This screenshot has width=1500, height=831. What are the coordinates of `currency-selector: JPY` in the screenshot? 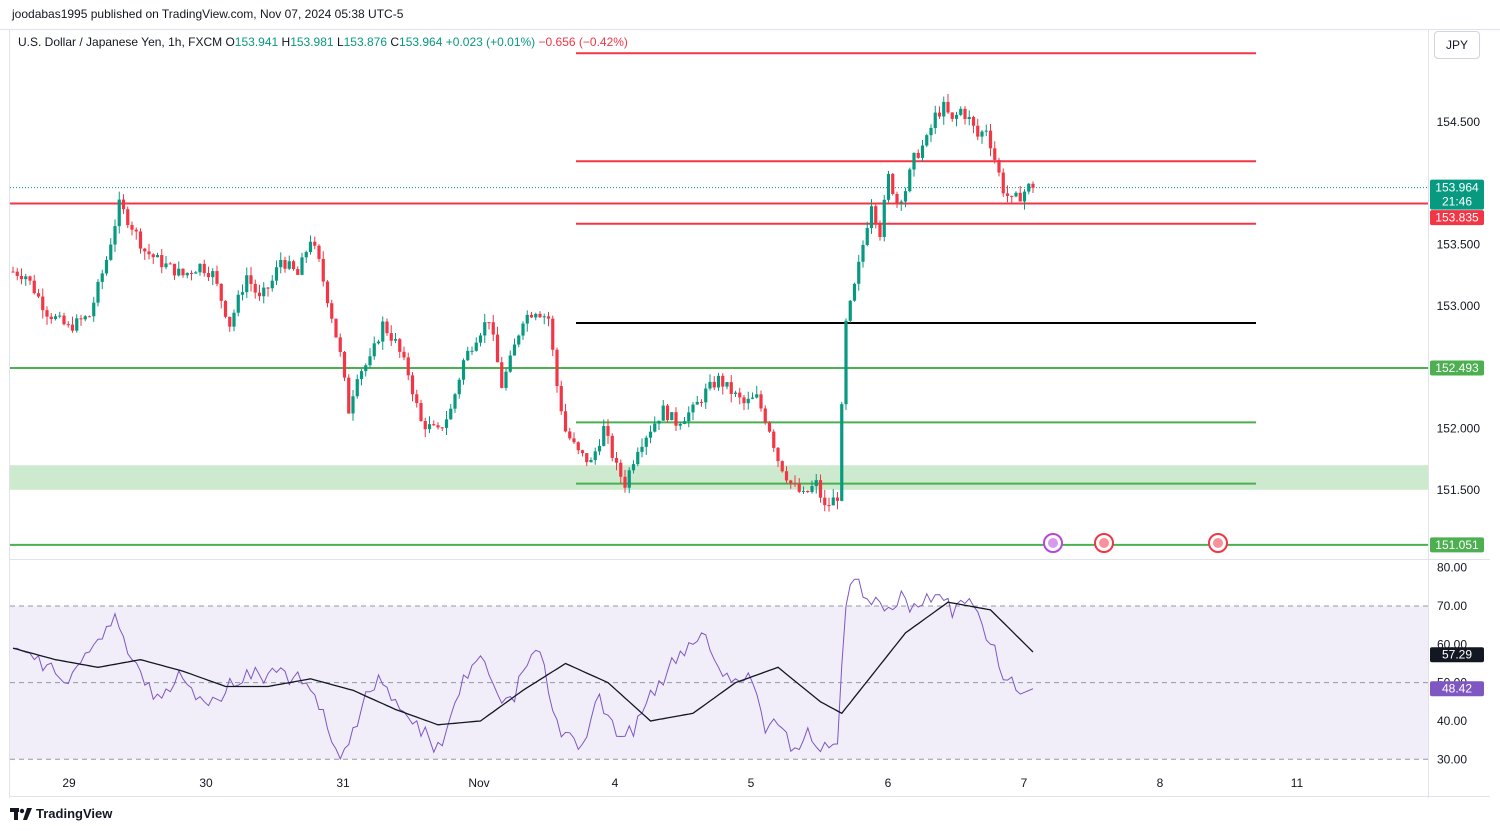 It's located at (1457, 45).